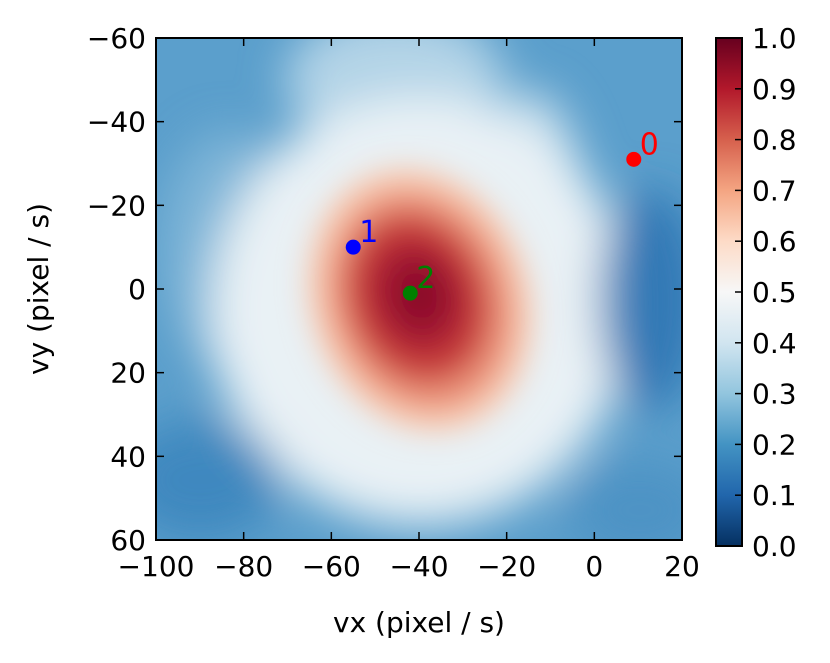  I want to click on colorbar-tick-label: 0.3, so click(774, 394).